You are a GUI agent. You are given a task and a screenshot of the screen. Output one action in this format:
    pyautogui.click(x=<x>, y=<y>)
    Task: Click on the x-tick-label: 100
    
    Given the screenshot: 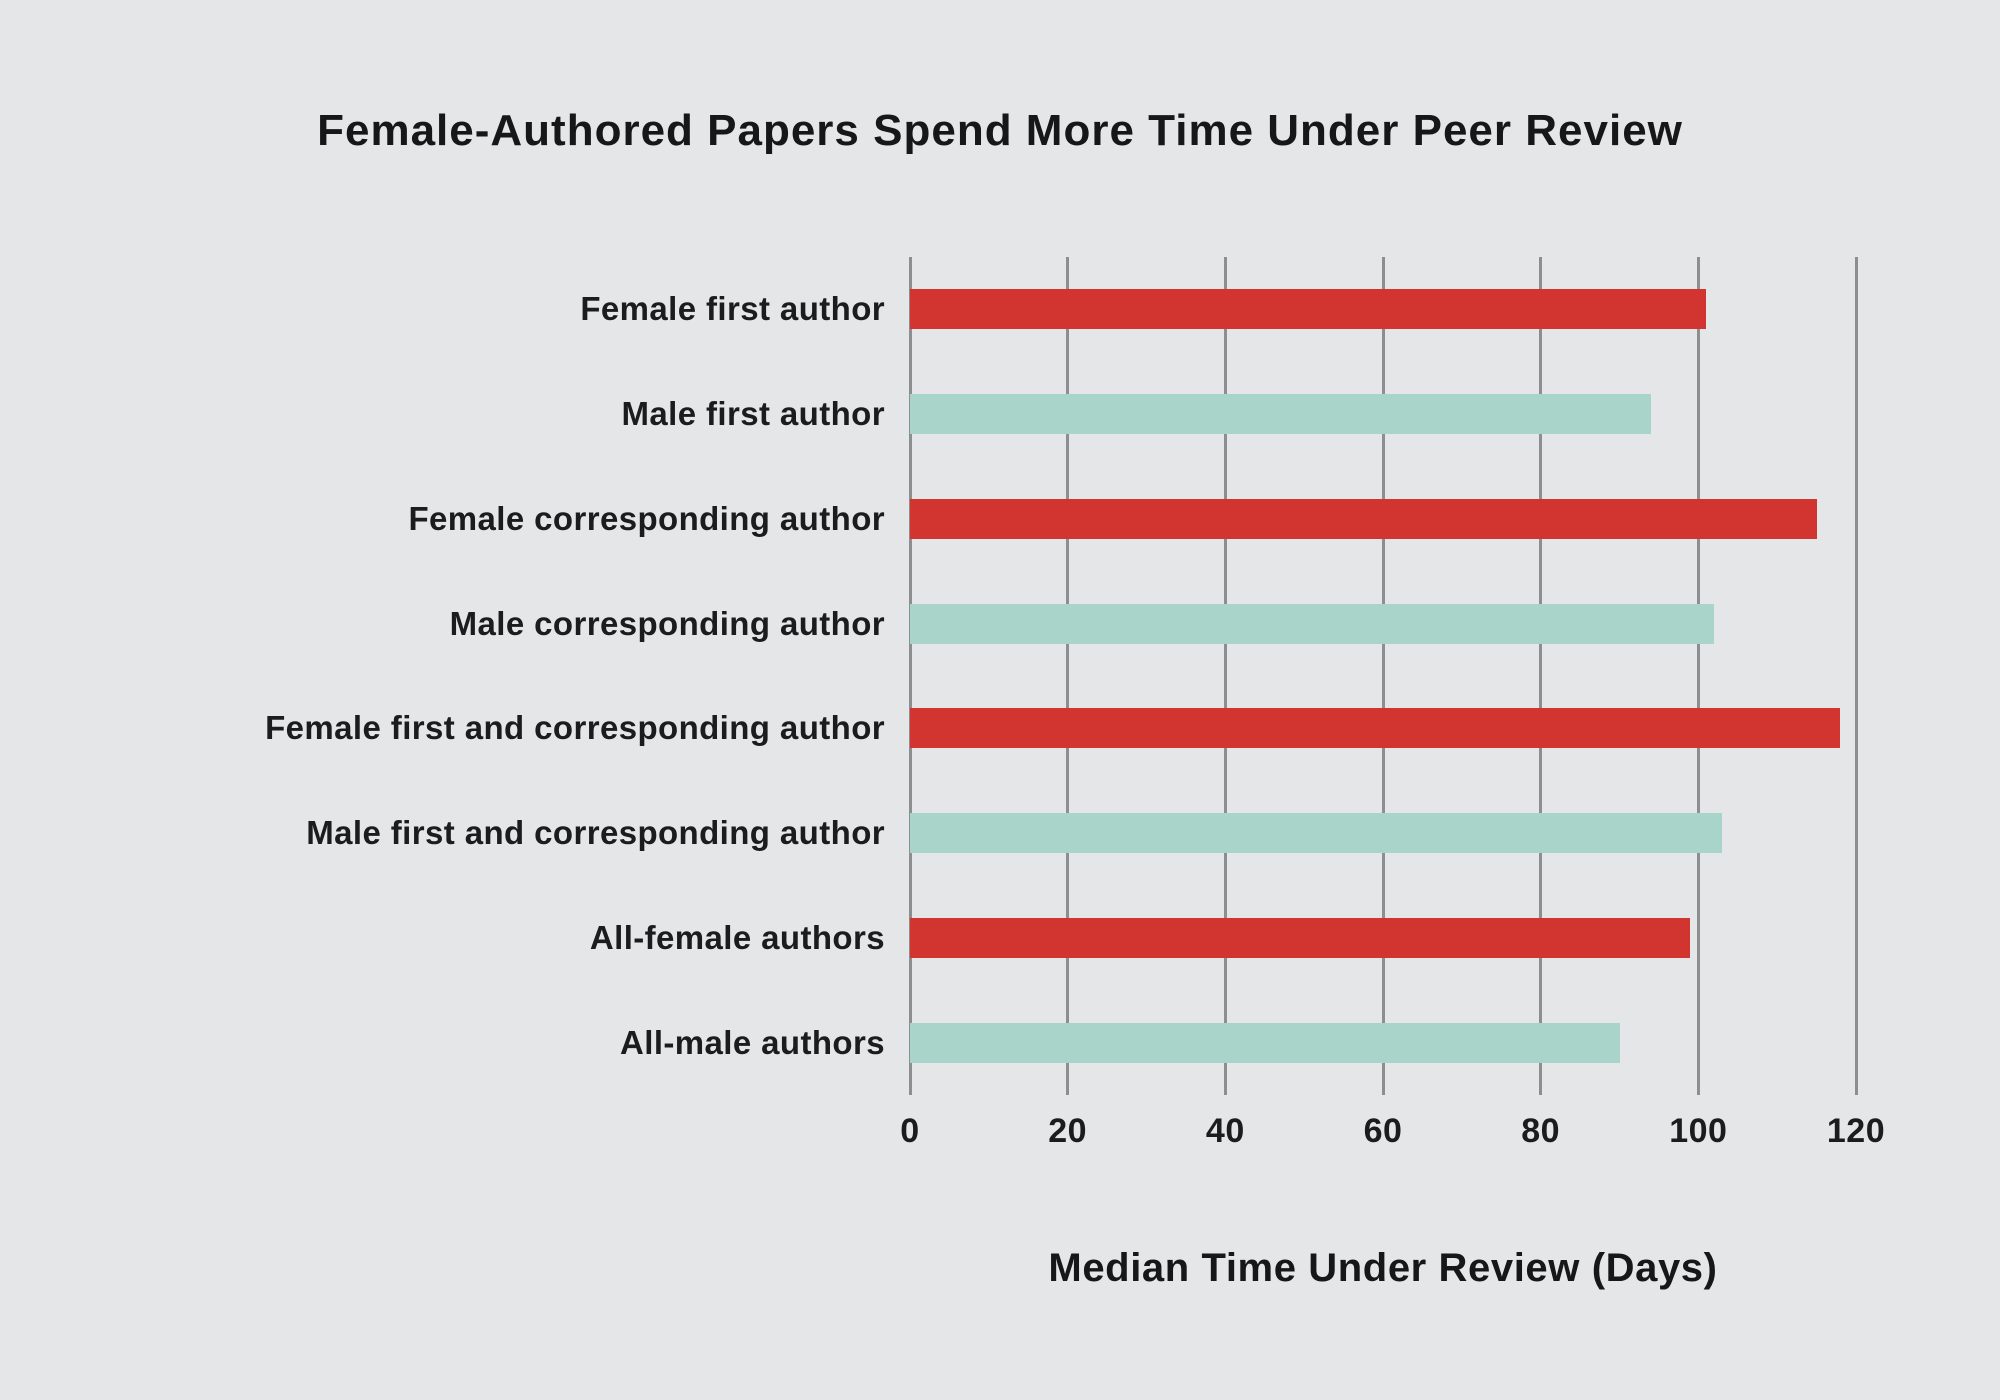 What is the action you would take?
    pyautogui.click(x=1698, y=1131)
    